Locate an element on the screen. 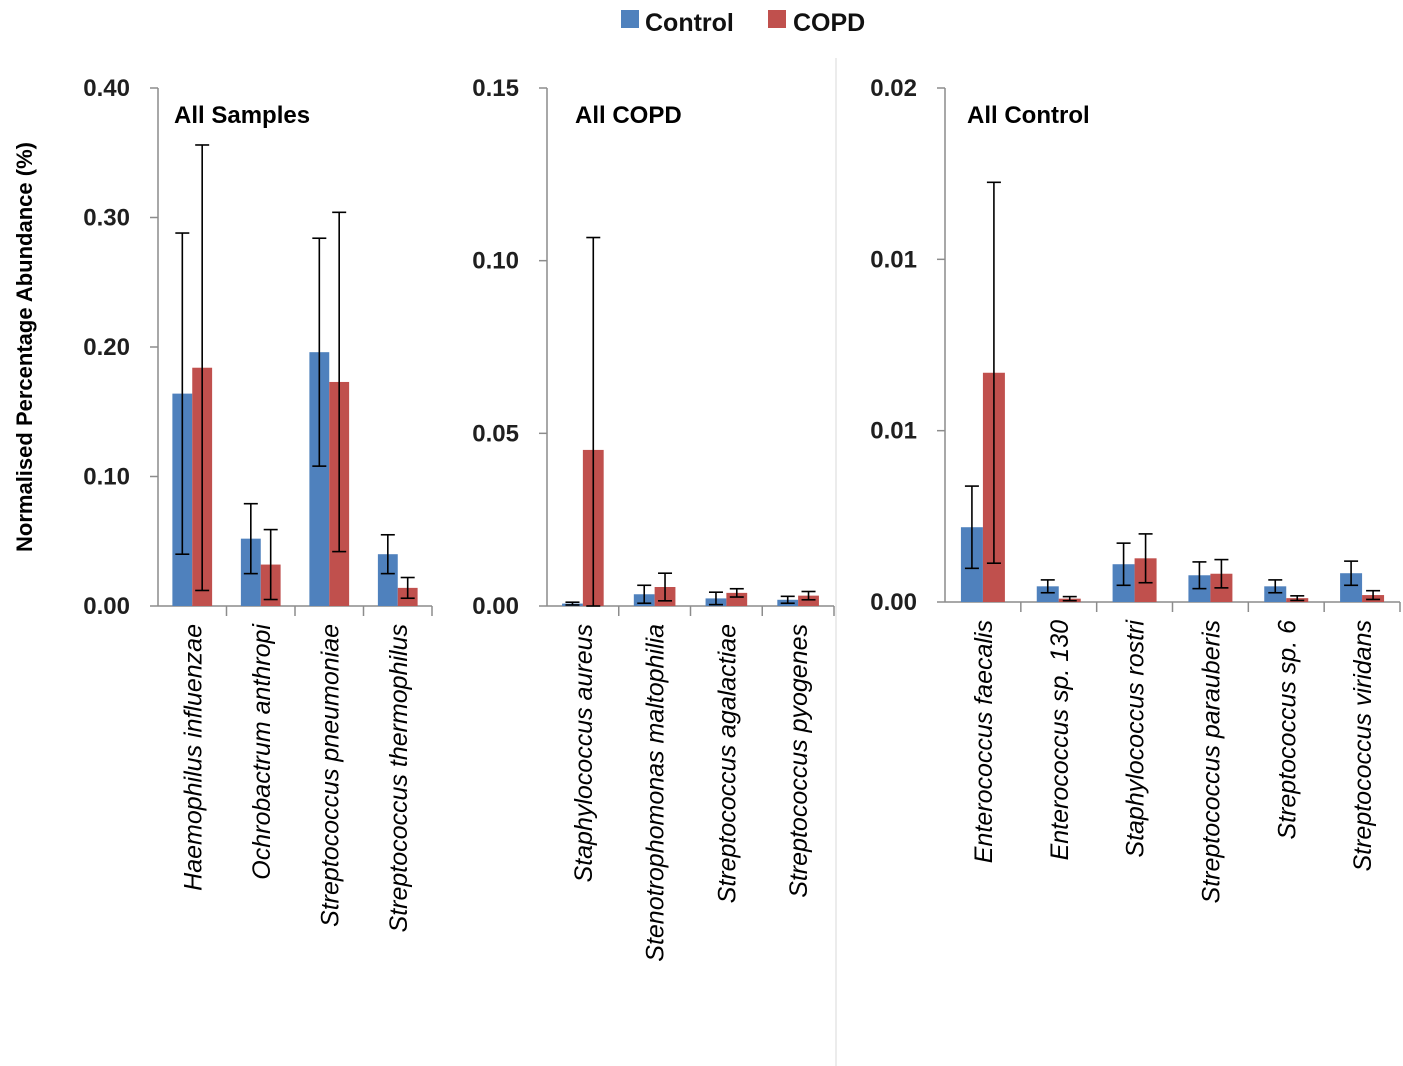 This screenshot has width=1403, height=1066. x-category-label: Staphylococcus rostri is located at coordinates (1136, 738).